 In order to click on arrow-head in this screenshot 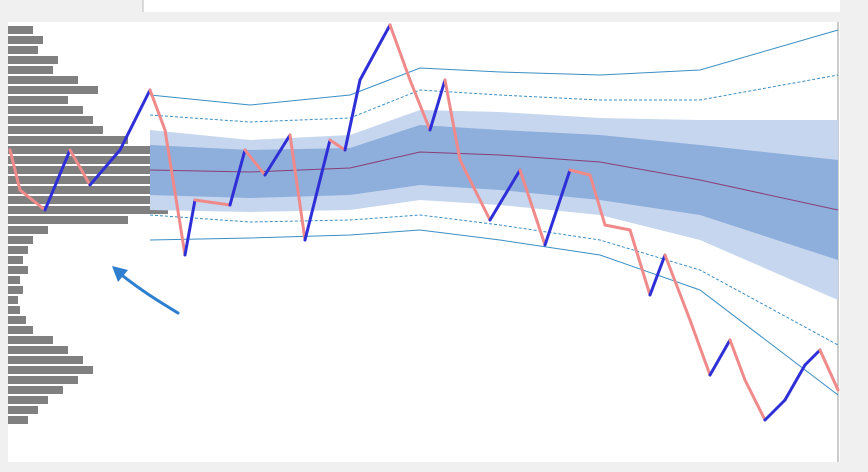, I will do `click(120, 274)`.